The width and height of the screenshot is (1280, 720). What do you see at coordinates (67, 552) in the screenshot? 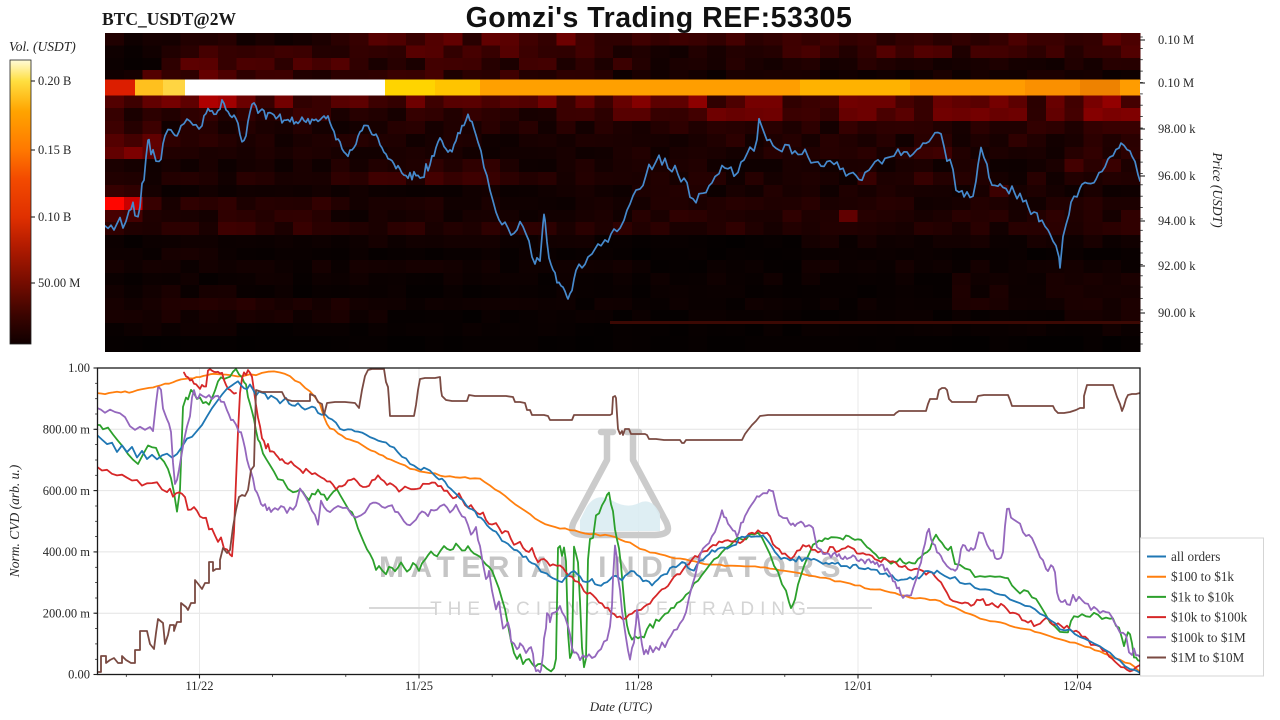
I see `svg-text: 400.00 m` at bounding box center [67, 552].